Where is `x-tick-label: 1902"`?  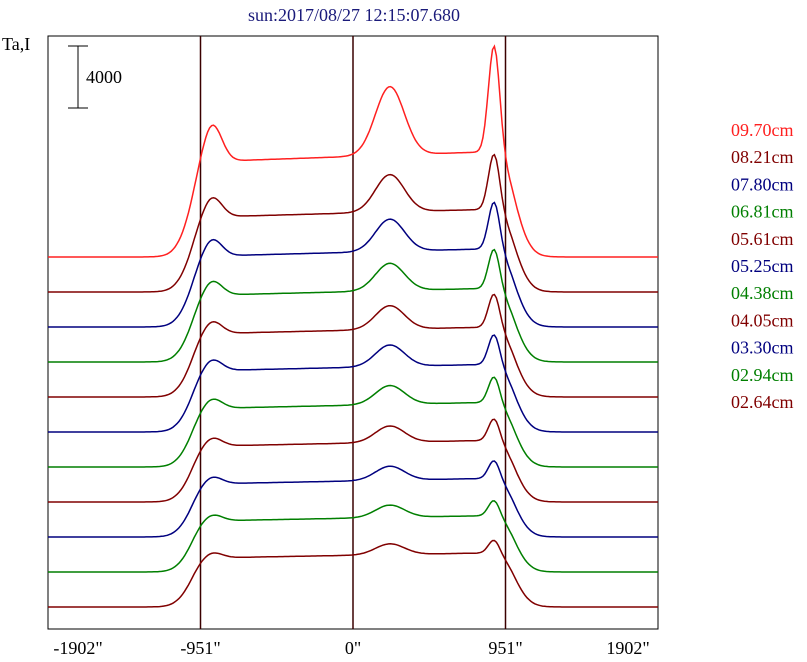 x-tick-label: 1902" is located at coordinates (627, 648).